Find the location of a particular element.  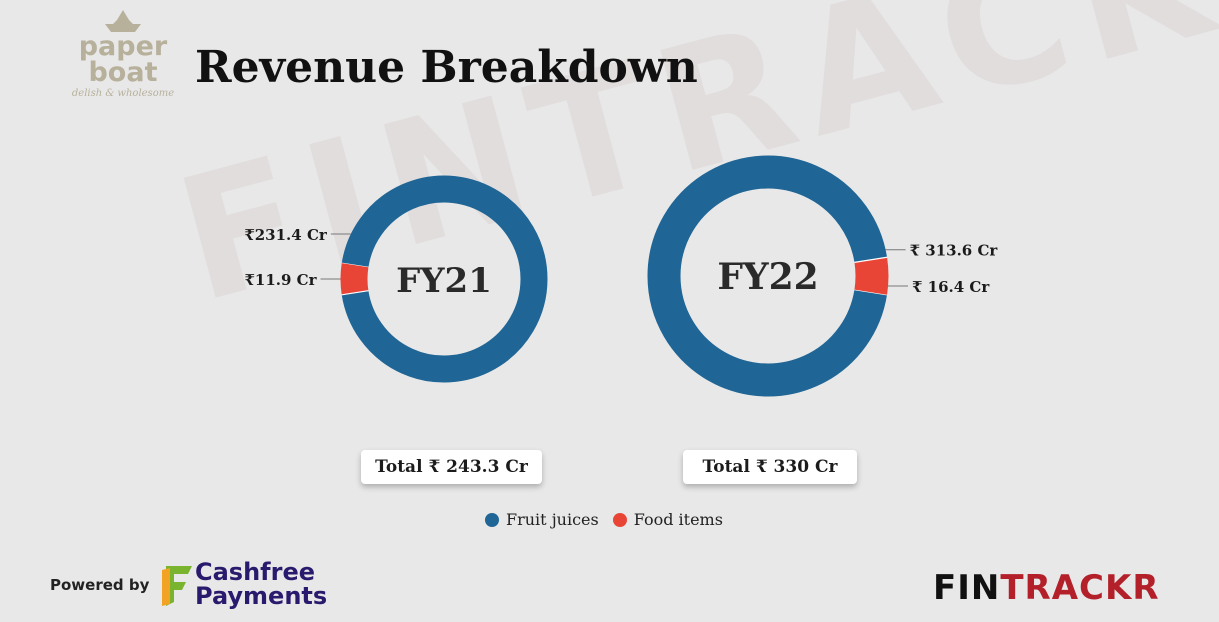

donut-segment-fy21-food-items is located at coordinates (354, 279).